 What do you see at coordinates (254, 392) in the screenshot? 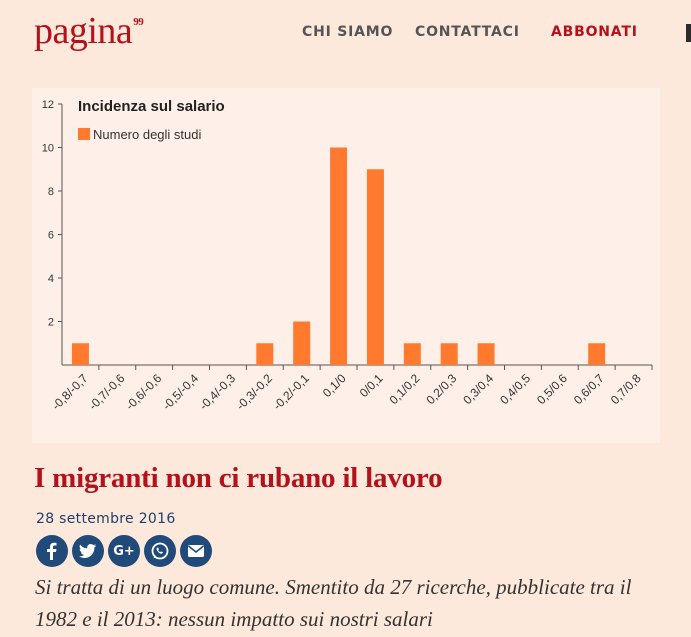
I see `x-tick-label: -0,3/-0,2` at bounding box center [254, 392].